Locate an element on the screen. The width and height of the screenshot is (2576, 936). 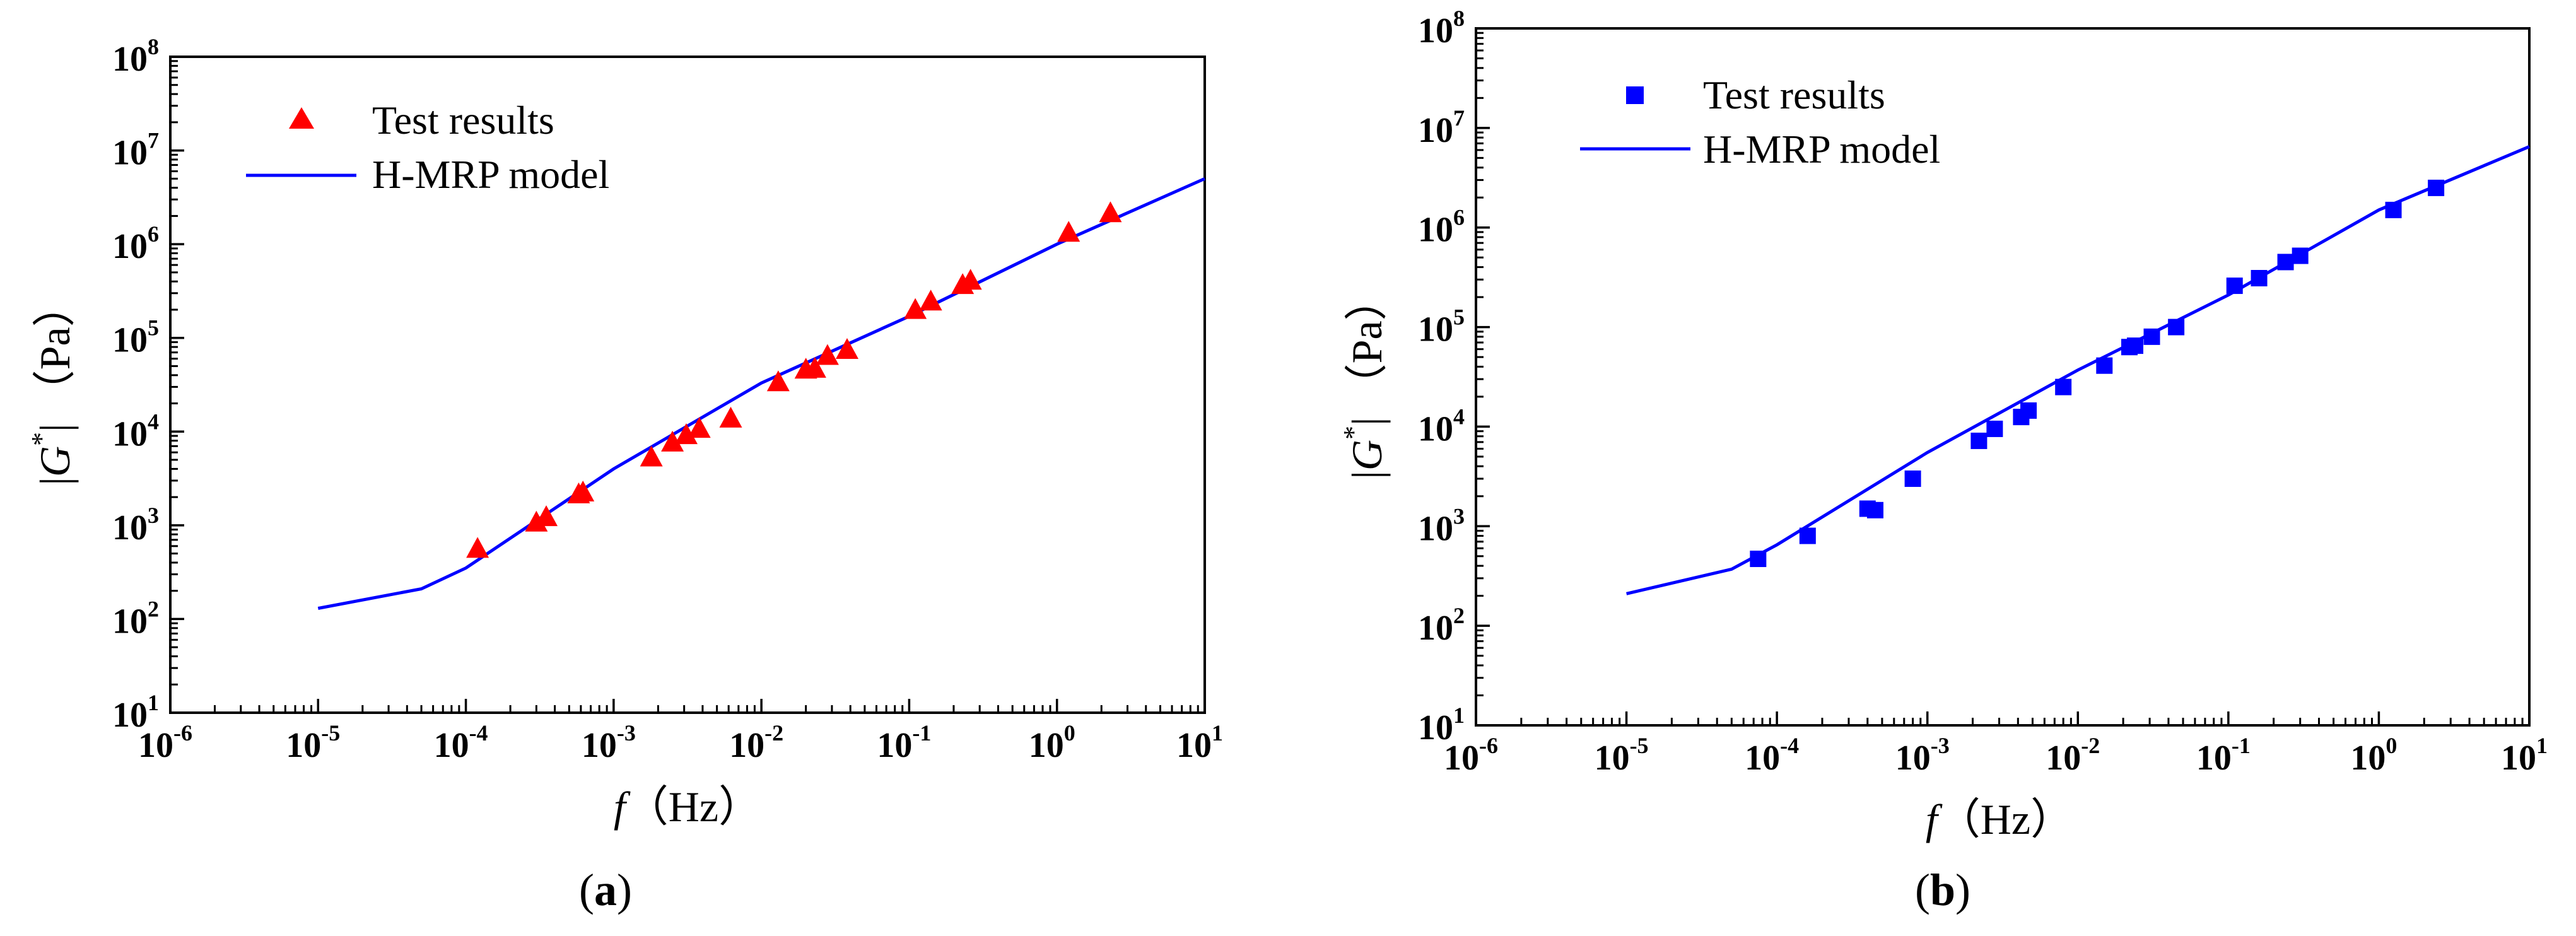
y-axis-label-b: |G*| （Pa） is located at coordinates (1364, 378).